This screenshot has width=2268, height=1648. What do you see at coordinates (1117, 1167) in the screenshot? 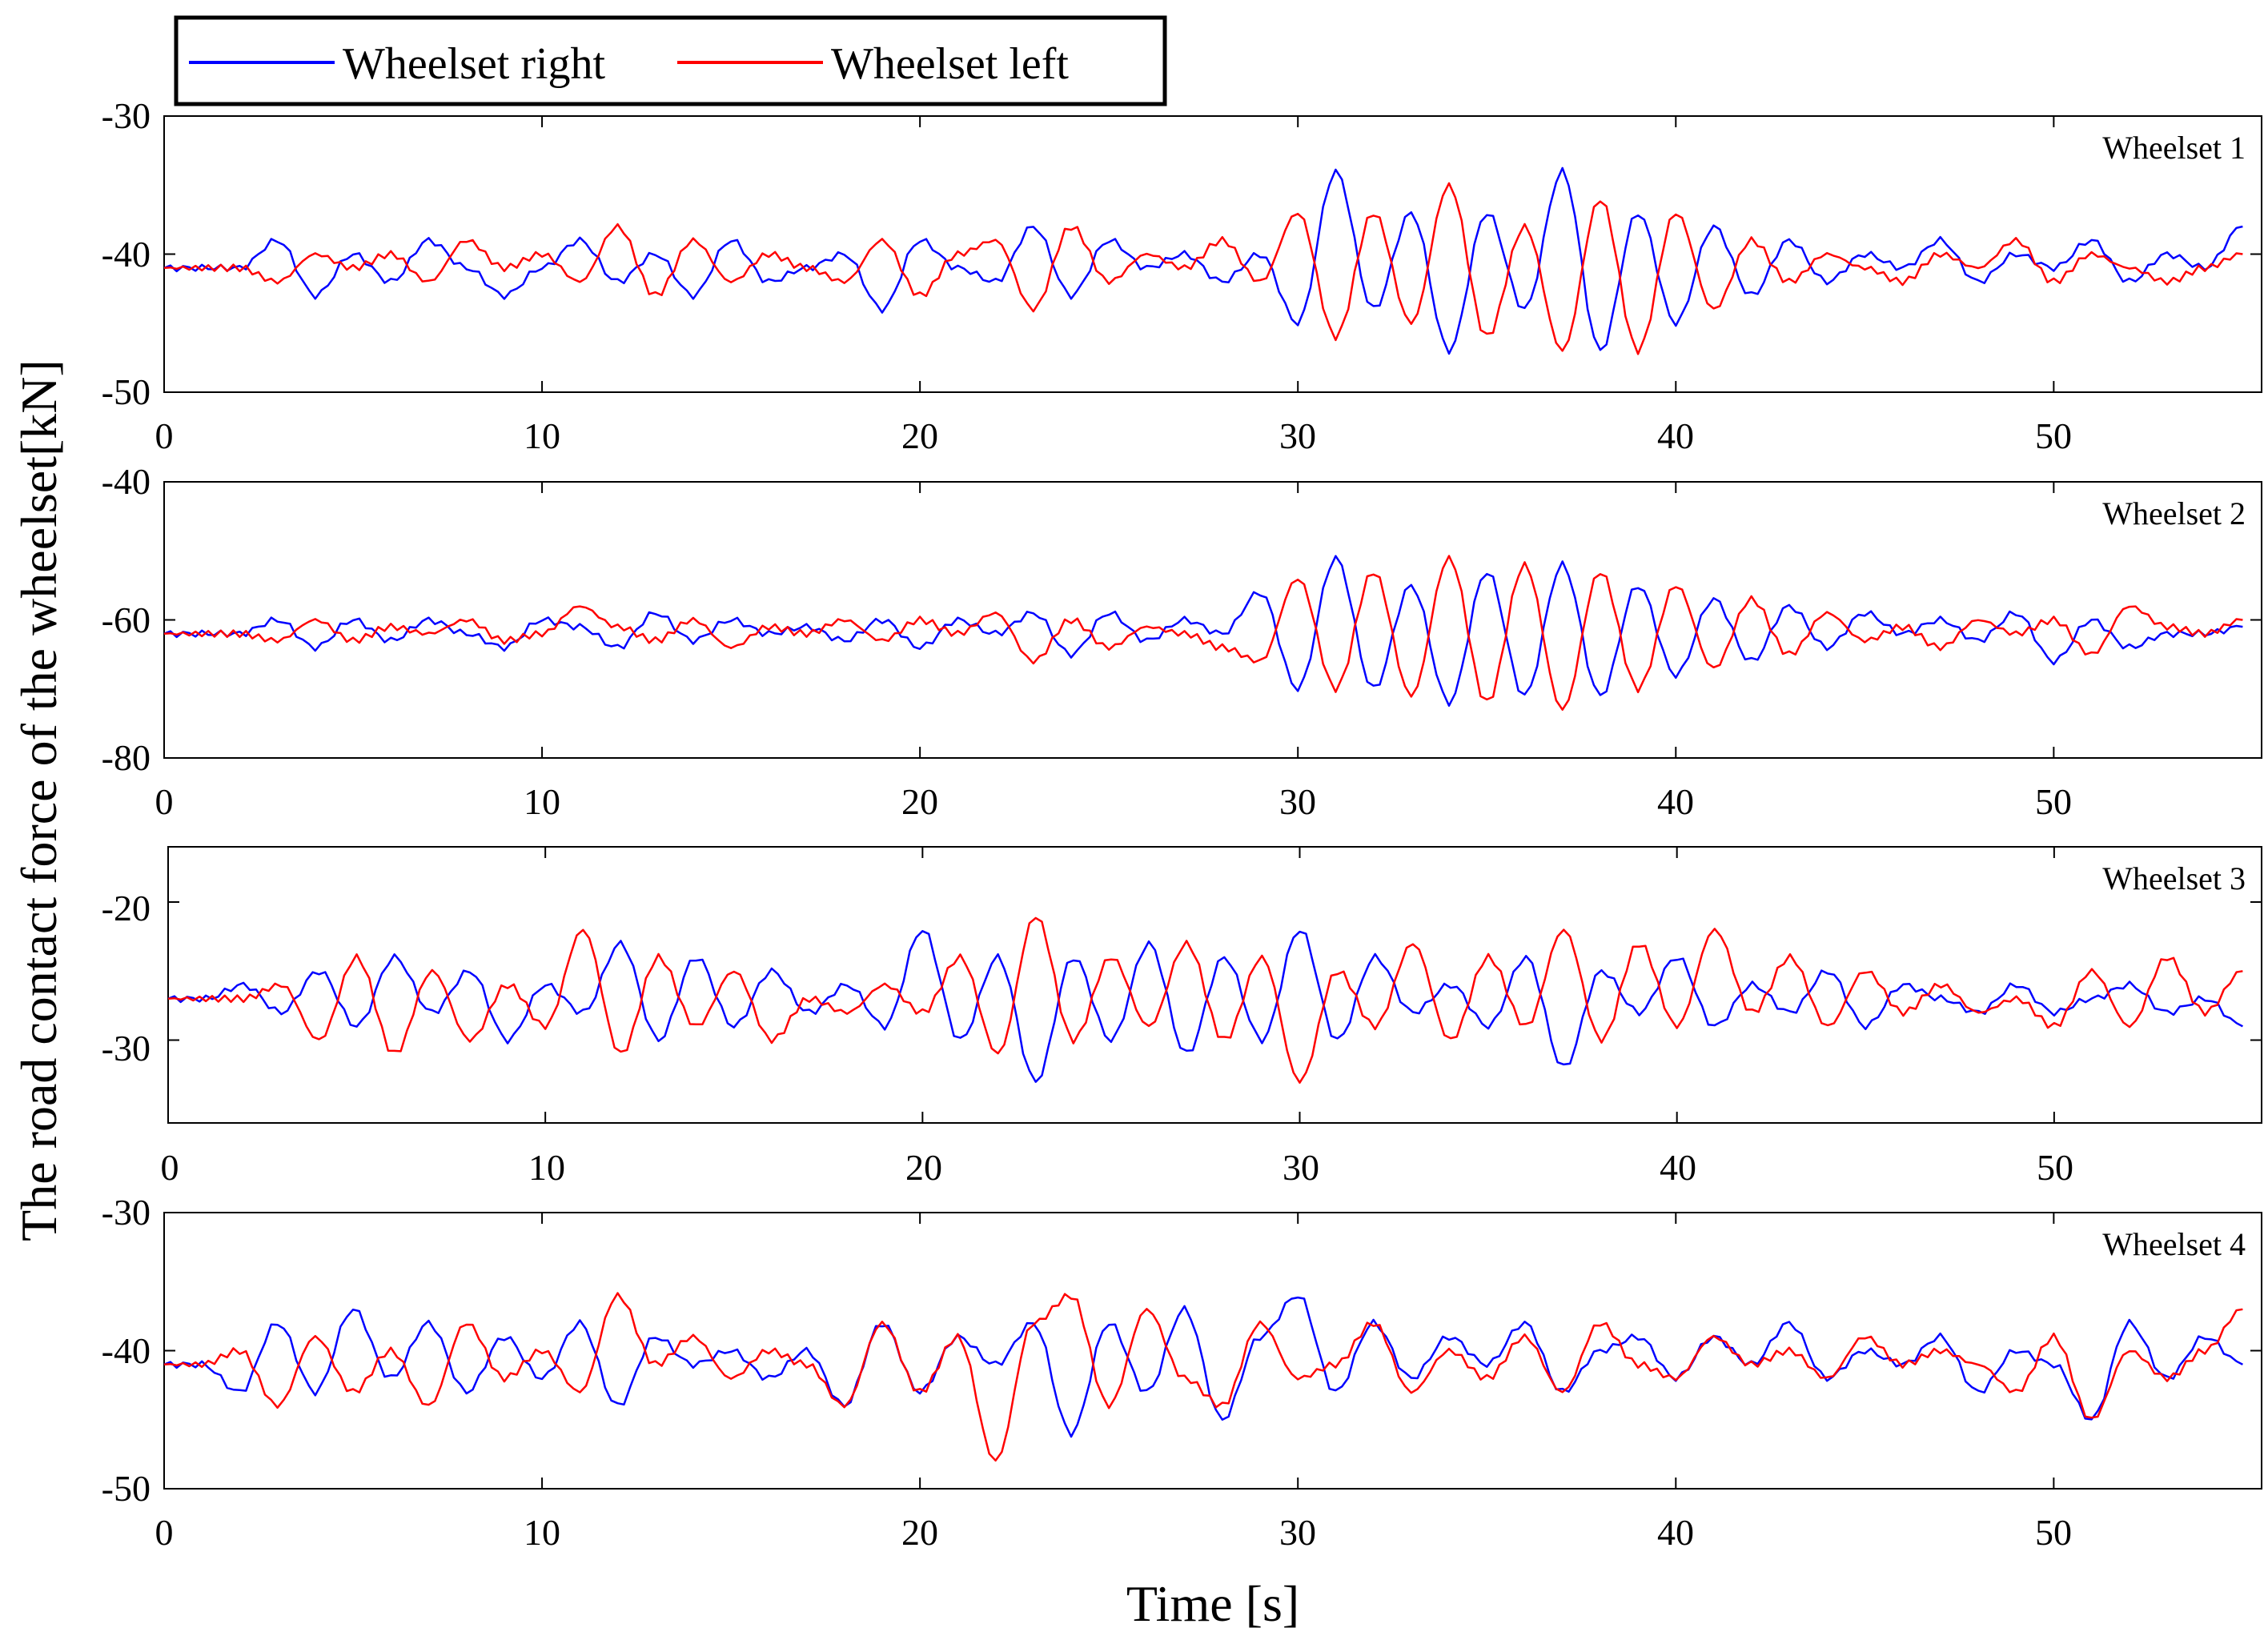
I see `x-ticks-3: 0 10 20 30 40 50` at bounding box center [1117, 1167].